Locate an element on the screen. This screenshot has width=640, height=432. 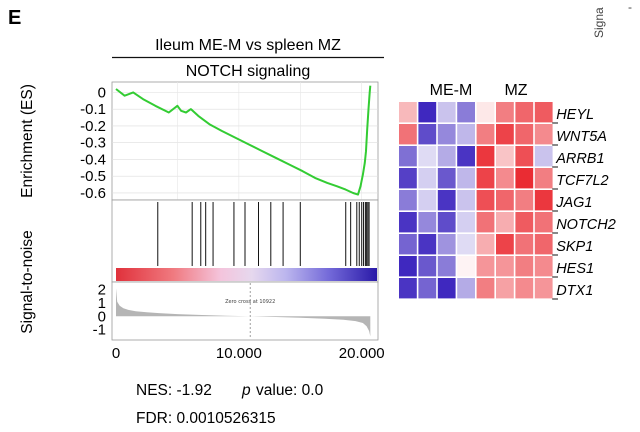
noise-x-tick-label: 20.000 is located at coordinates (362, 353).